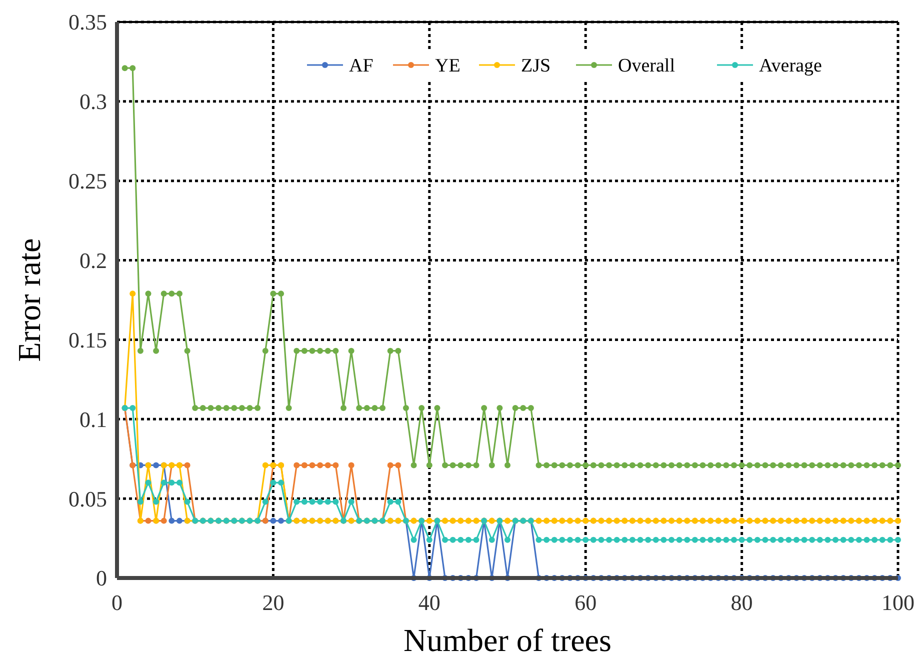 This screenshot has height=661, width=920. What do you see at coordinates (93, 101) in the screenshot?
I see `y-tick-label: 0.3` at bounding box center [93, 101].